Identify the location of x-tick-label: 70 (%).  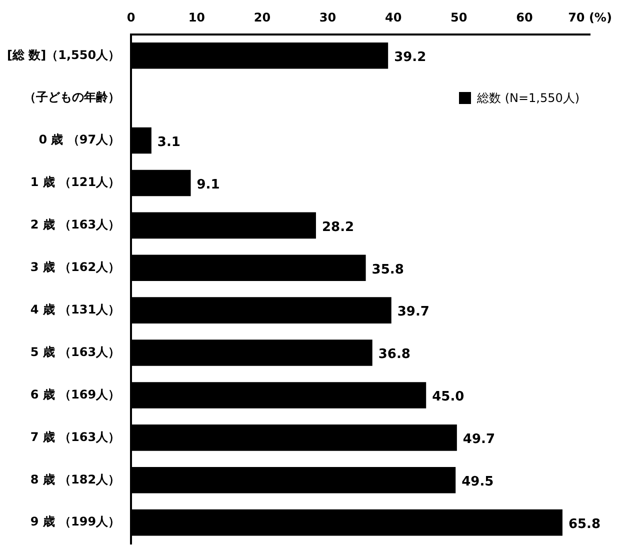
(590, 17).